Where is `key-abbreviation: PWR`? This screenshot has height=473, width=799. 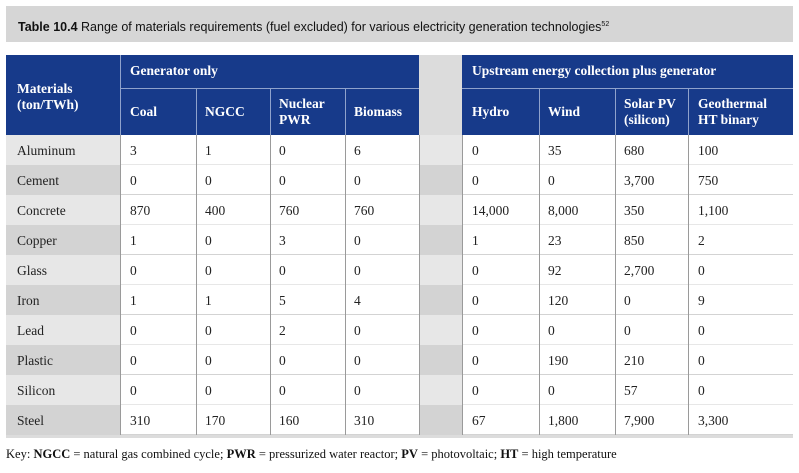 key-abbreviation: PWR is located at coordinates (241, 454).